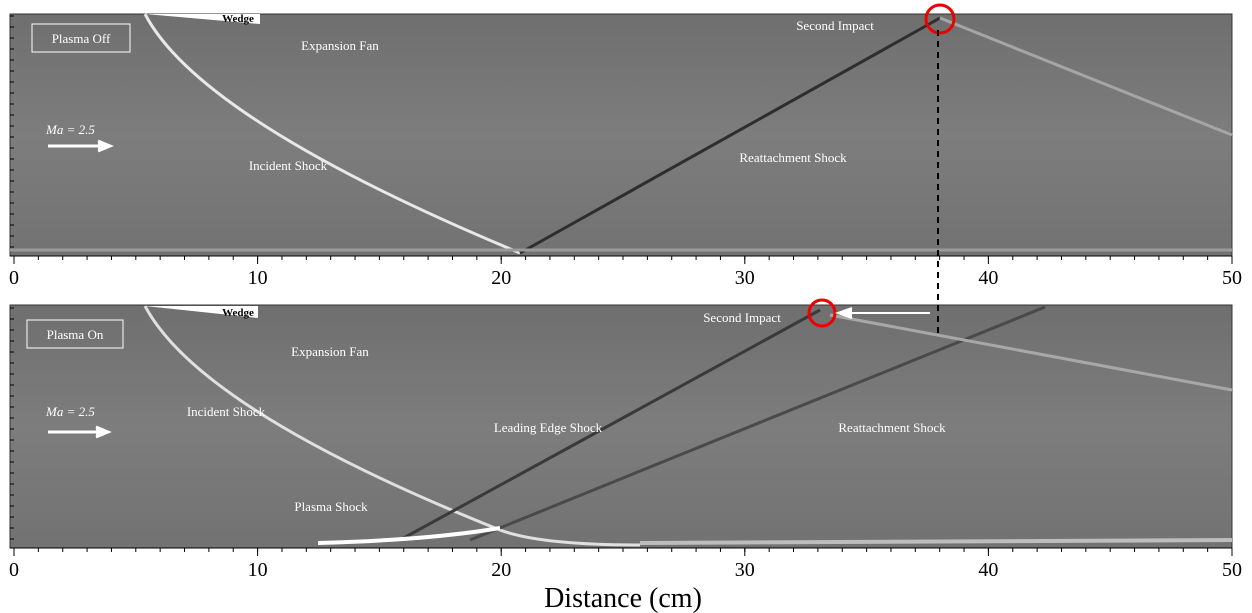 Image resolution: width=1252 pixels, height=613 pixels. What do you see at coordinates (623, 598) in the screenshot?
I see `x-axis-label: Distance (cm)` at bounding box center [623, 598].